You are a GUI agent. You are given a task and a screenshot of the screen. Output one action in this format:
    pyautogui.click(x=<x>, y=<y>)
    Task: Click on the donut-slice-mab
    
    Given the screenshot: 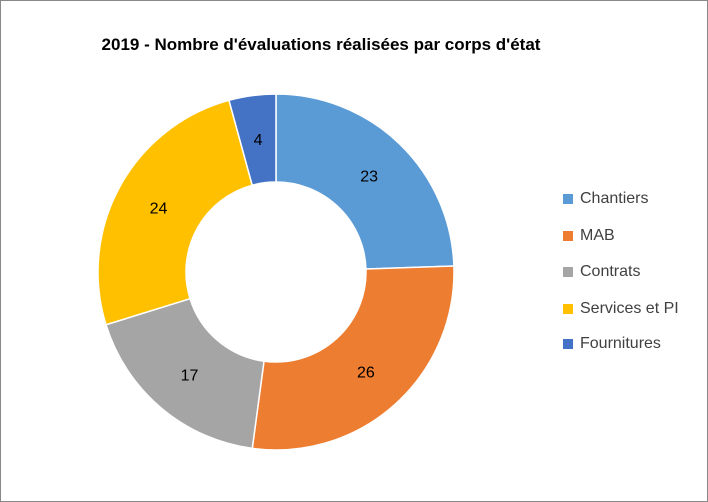 What is the action you would take?
    pyautogui.click(x=353, y=358)
    